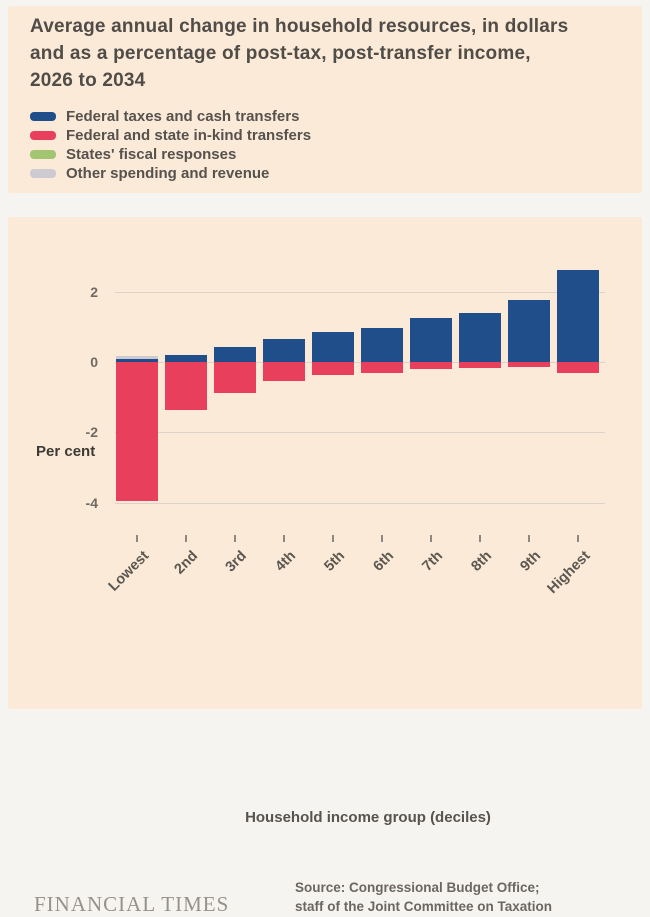 This screenshot has height=917, width=650. Describe the element at coordinates (189, 135) in the screenshot. I see `legend-label: Federal and state in-kind transfers` at that location.